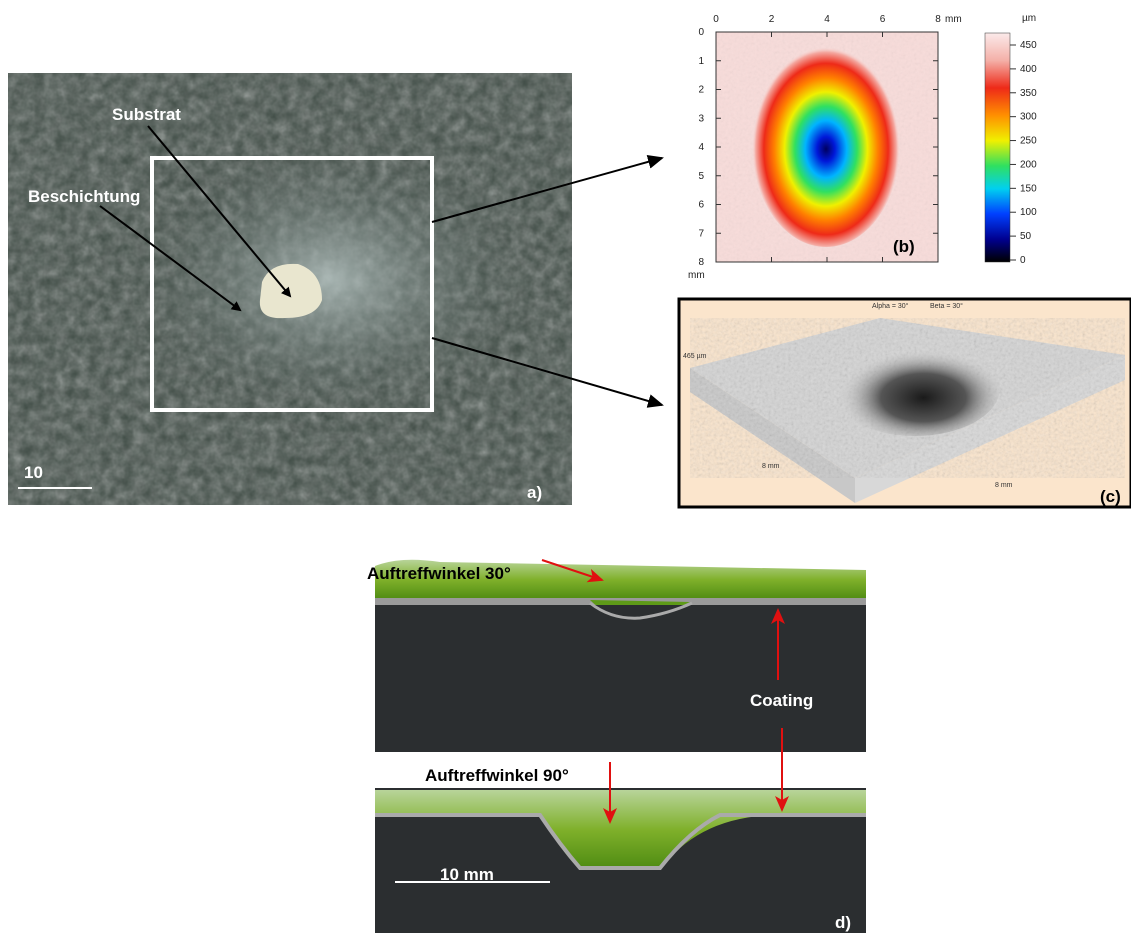 Image resolution: width=1131 pixels, height=933 pixels. What do you see at coordinates (1023, 260) in the screenshot?
I see `colorbar-tick-label: 0` at bounding box center [1023, 260].